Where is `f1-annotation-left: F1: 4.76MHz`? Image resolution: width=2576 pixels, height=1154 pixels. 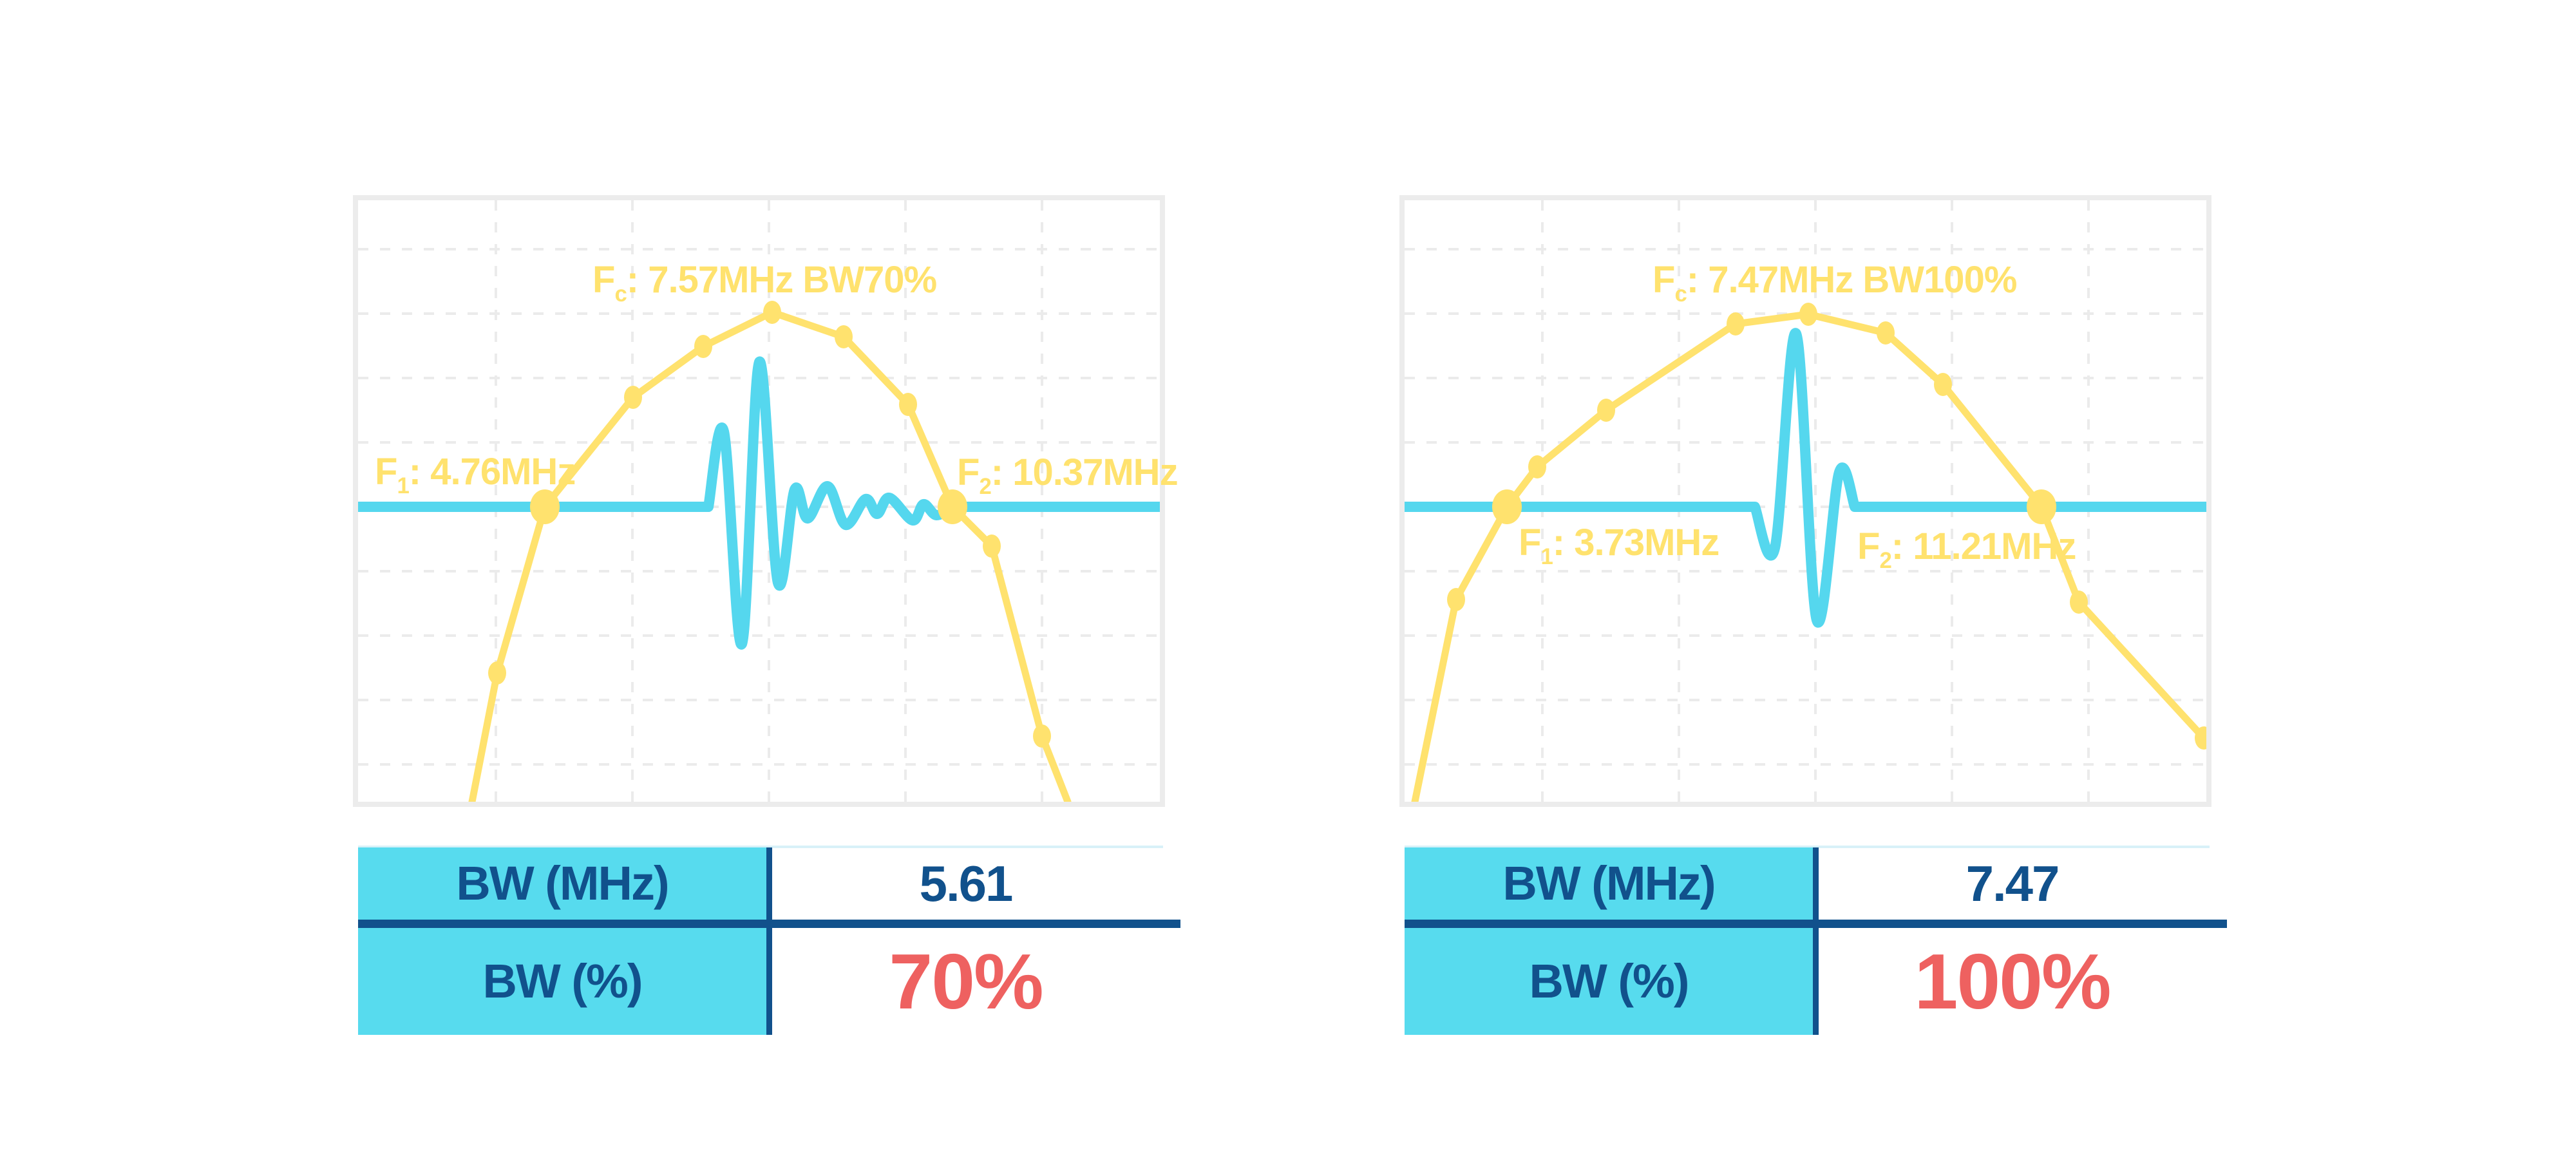 f1-annotation-left: F1: 4.76MHz is located at coordinates (476, 474).